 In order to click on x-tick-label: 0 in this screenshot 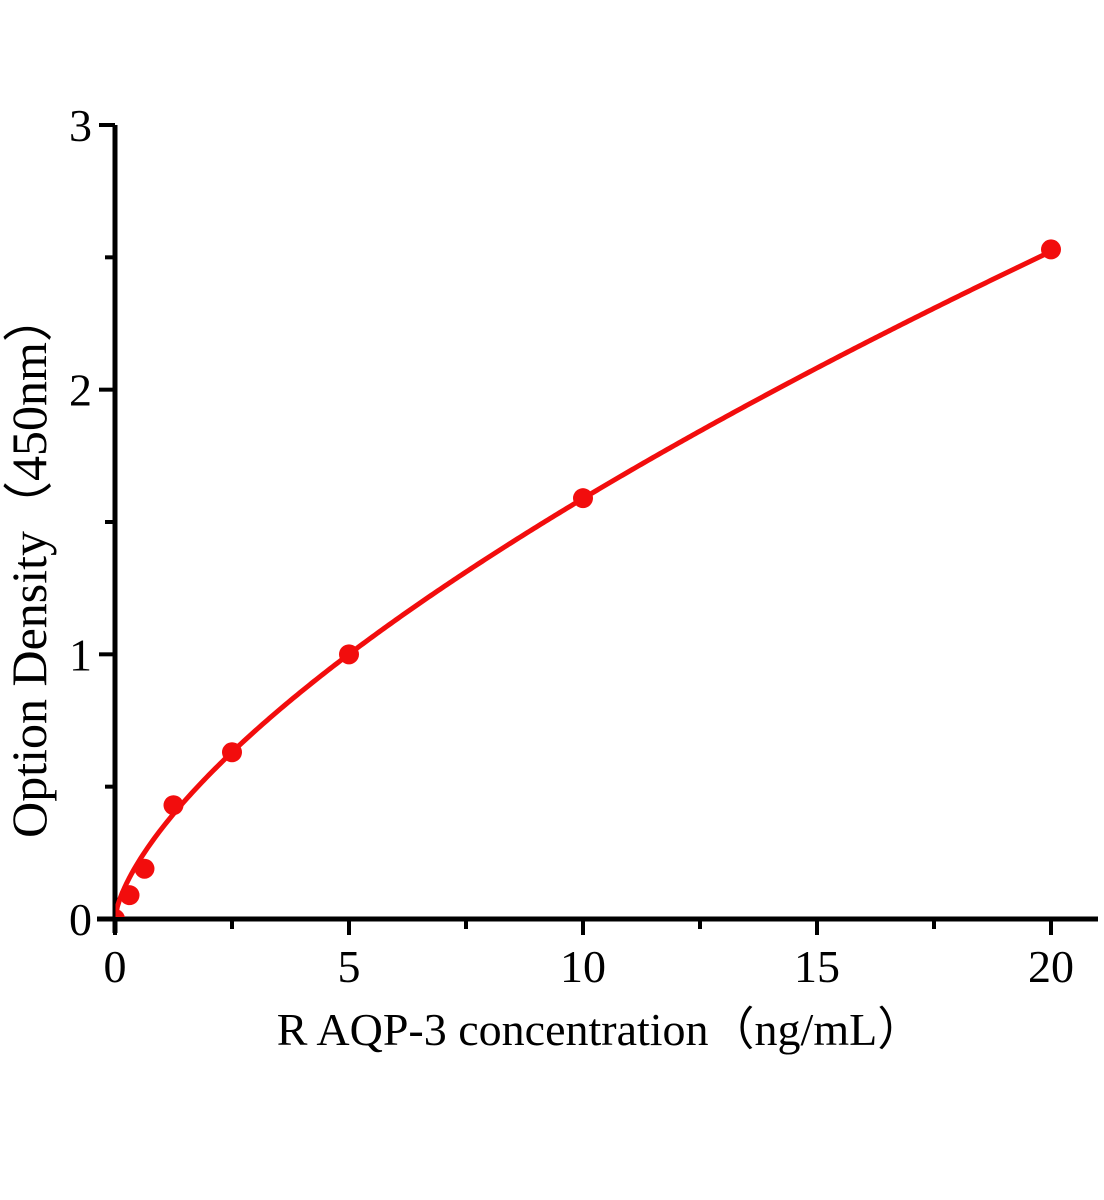, I will do `click(115, 966)`.